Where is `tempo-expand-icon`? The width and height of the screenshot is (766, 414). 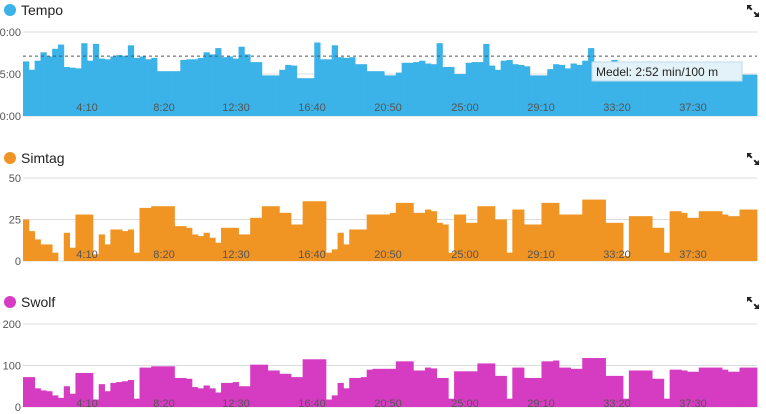 tempo-expand-icon is located at coordinates (753, 11).